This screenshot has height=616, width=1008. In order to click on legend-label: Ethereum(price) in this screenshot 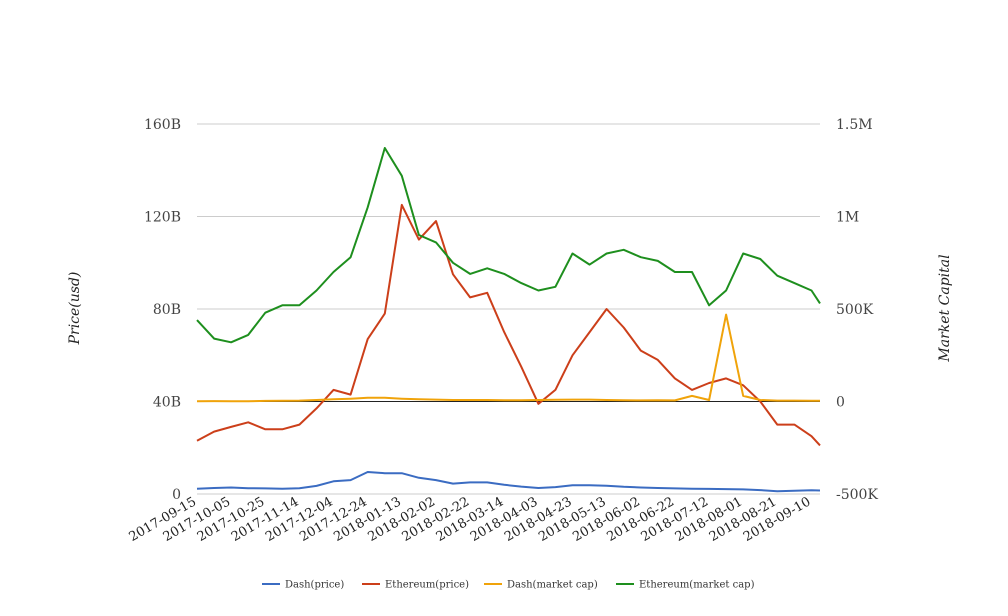, I will do `click(427, 585)`.